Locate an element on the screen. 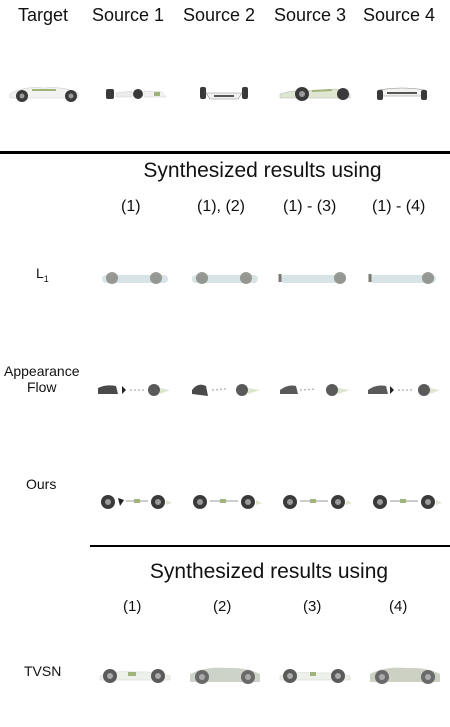  source-4-car-image is located at coordinates (402, 93).